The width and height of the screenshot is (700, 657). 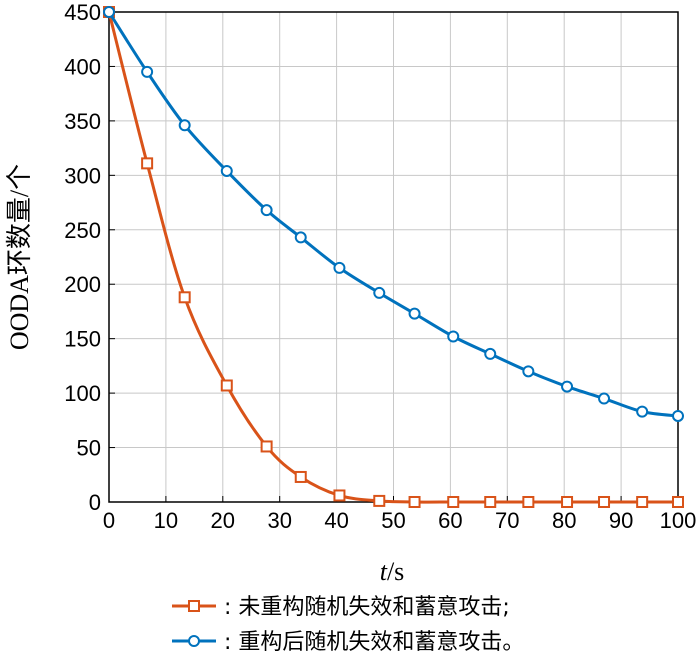 What do you see at coordinates (82, 66) in the screenshot?
I see `y-tick-label: 400` at bounding box center [82, 66].